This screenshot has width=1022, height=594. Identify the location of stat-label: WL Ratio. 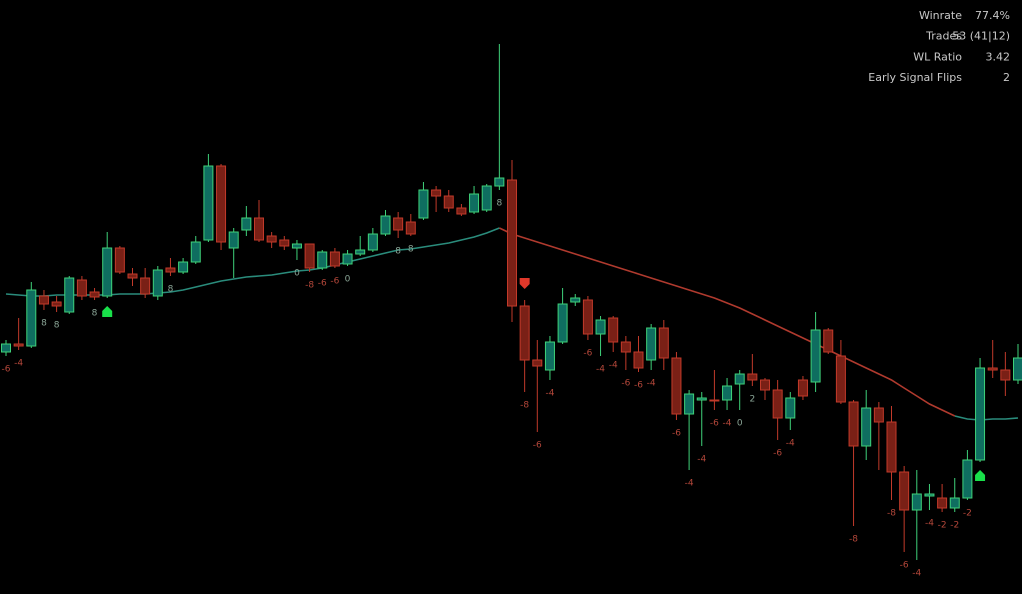
(937, 56).